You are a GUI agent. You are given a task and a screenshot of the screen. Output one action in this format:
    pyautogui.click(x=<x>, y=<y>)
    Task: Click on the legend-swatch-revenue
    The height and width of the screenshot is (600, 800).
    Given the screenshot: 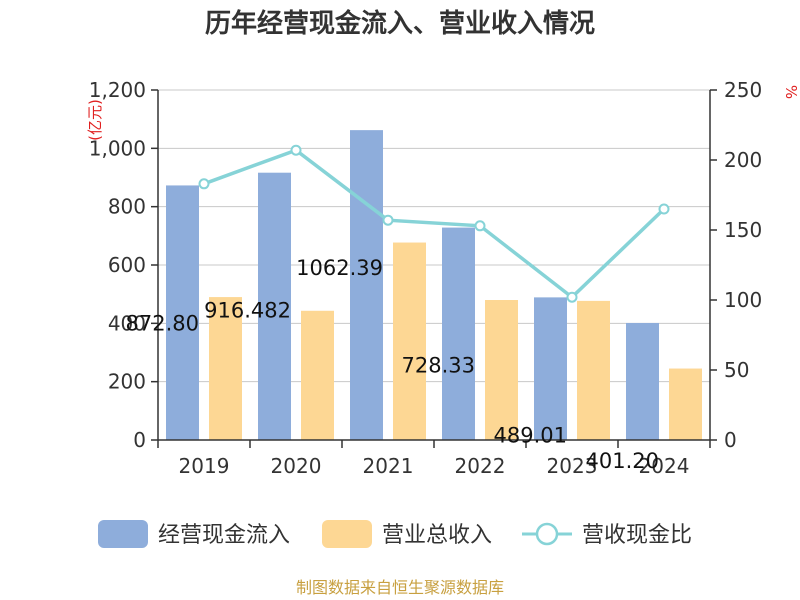 What is the action you would take?
    pyautogui.click(x=347, y=534)
    